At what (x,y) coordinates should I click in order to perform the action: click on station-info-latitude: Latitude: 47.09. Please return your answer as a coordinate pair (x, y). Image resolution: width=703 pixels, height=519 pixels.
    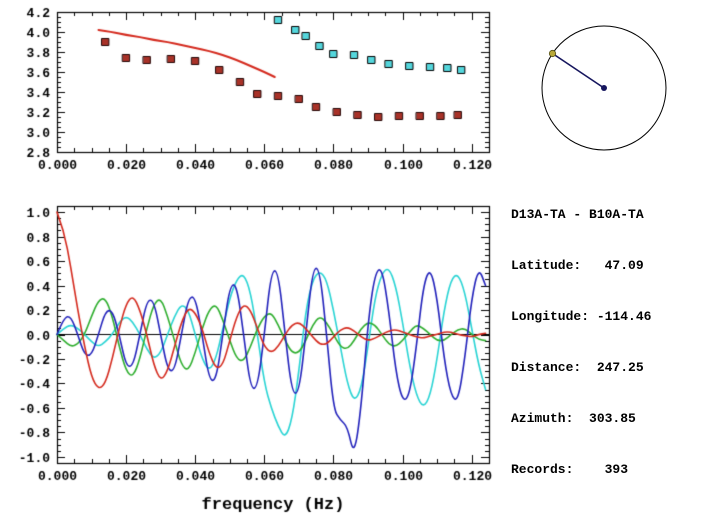
    Looking at the image, I should click on (577, 265).